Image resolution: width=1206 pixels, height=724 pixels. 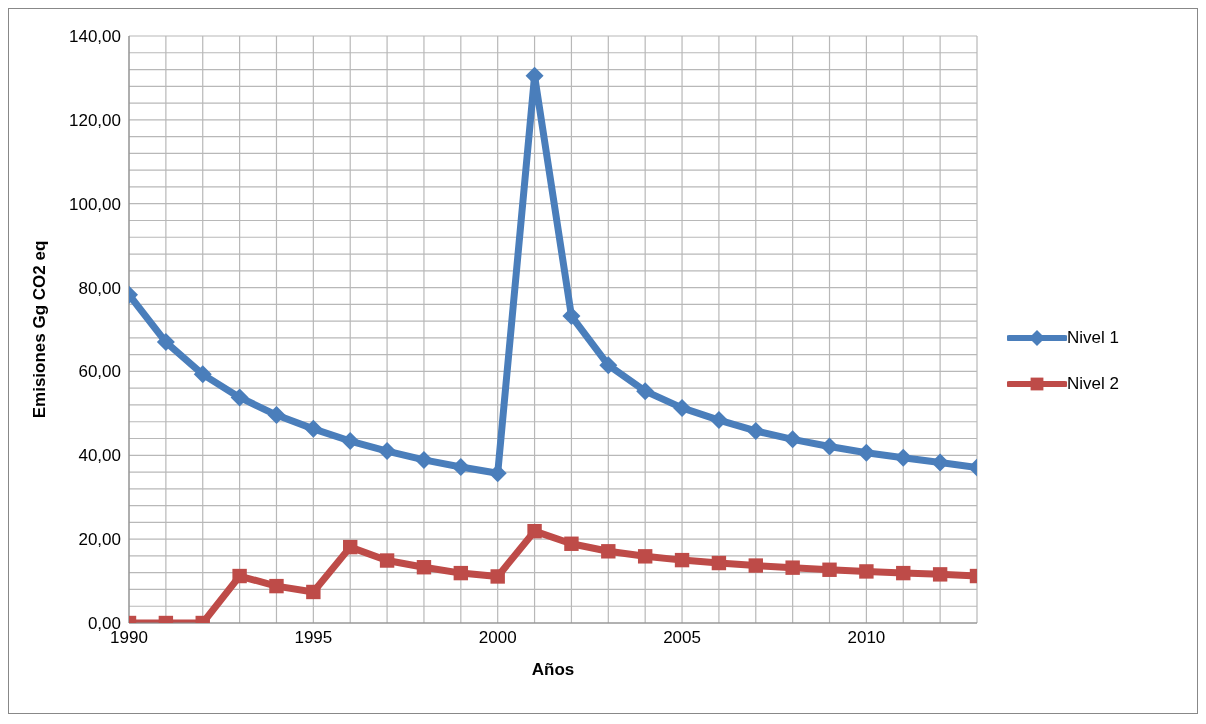 I want to click on y-axis-title: Emisiones Gg CO2 eq, so click(x=40, y=329).